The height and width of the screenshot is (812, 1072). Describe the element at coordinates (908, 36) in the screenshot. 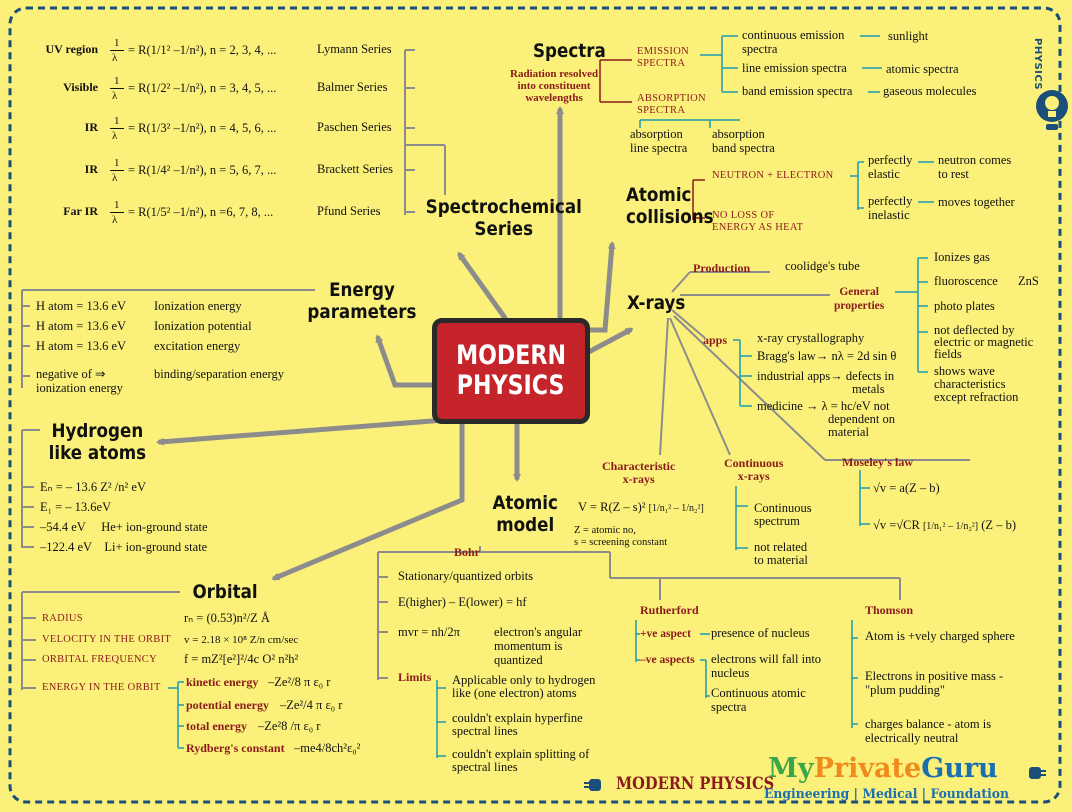

I see `sunlight: sunlight` at that location.